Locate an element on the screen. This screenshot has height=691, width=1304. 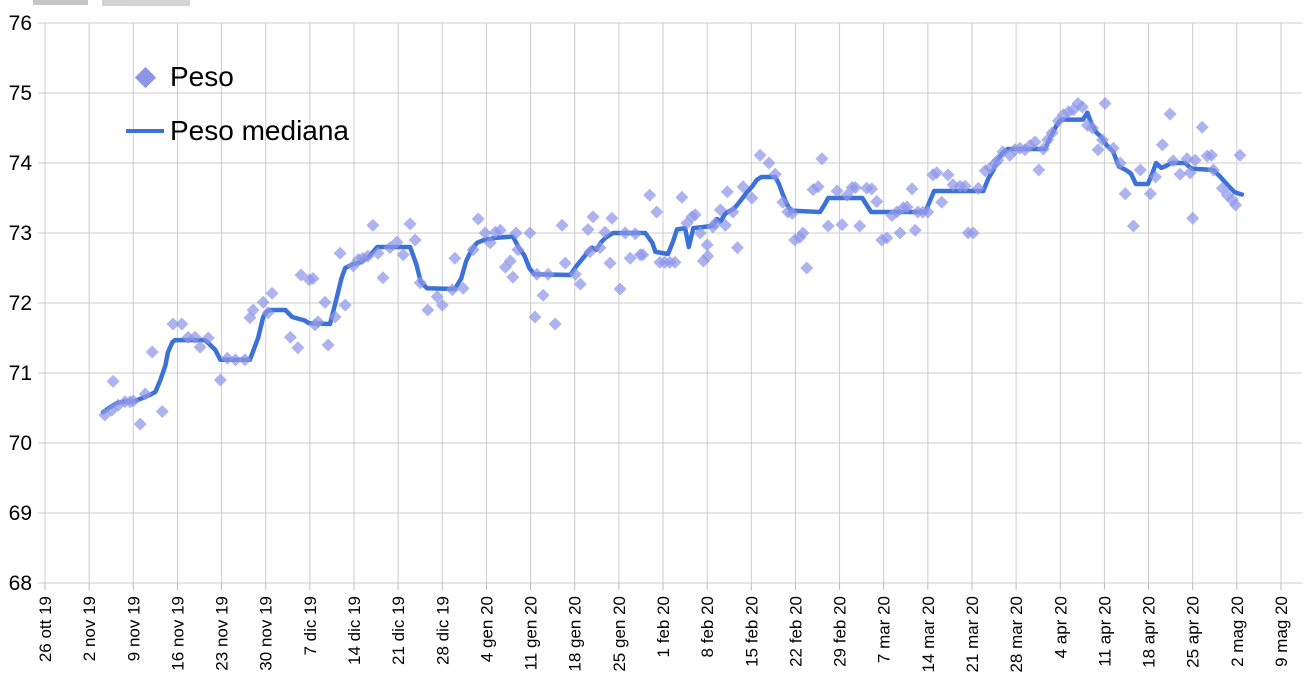
y-tick-label: 71 is located at coordinates (20, 373).